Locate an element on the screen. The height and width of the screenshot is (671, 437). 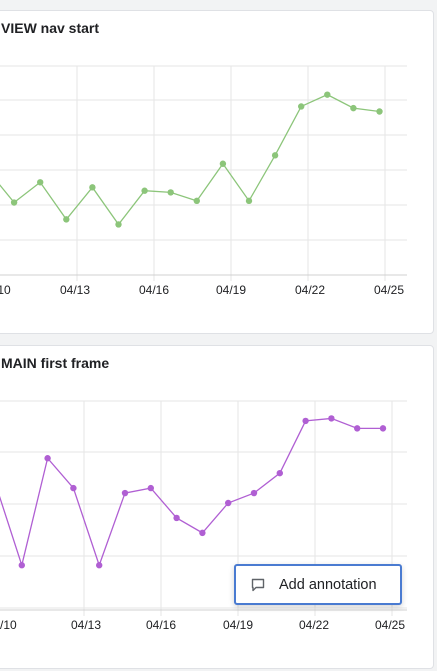
chart-title: VIEW nav start is located at coordinates (50, 28).